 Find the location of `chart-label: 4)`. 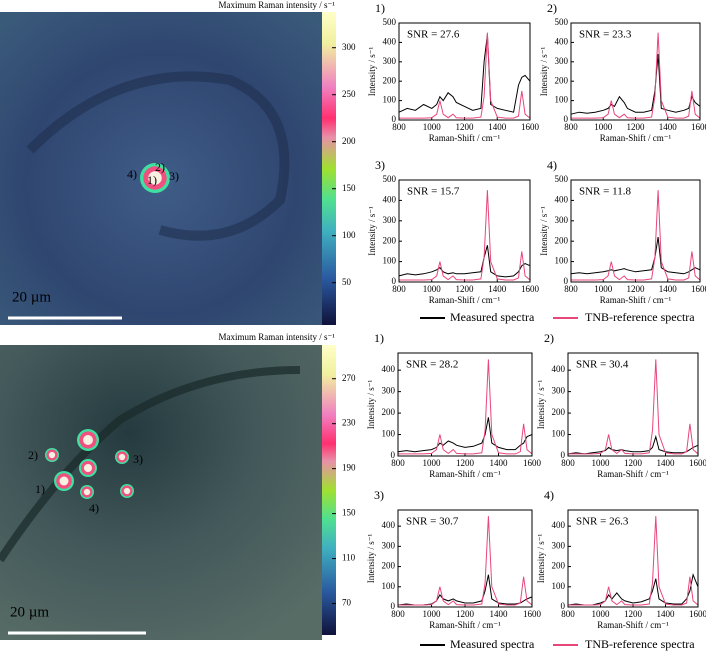

chart-label: 4) is located at coordinates (549, 495).